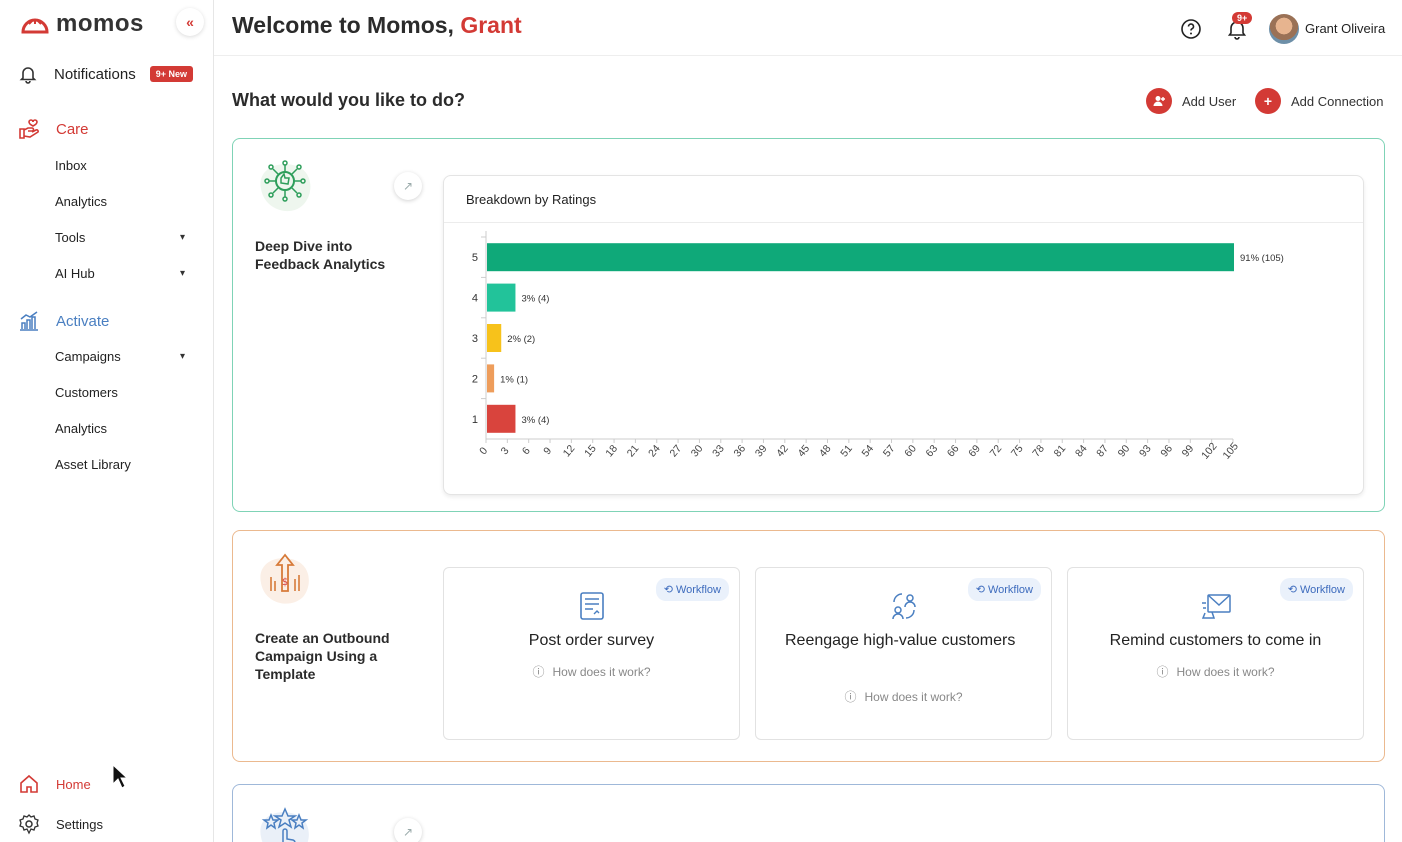 Image resolution: width=1402 pixels, height=842 pixels. Describe the element at coordinates (475, 299) in the screenshot. I see `y-tick-label: 4` at that location.